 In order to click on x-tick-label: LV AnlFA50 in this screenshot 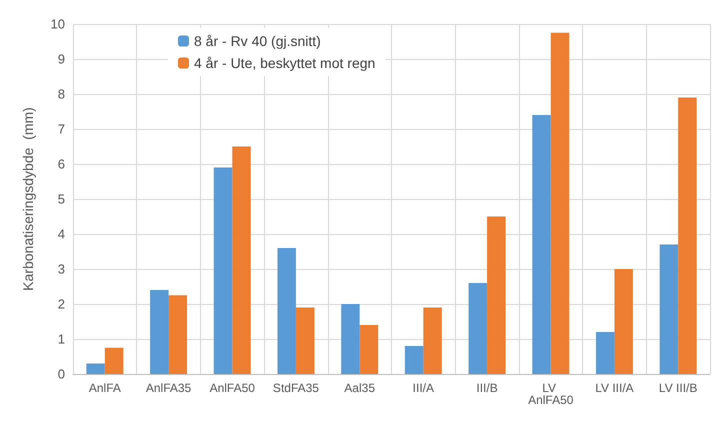, I will do `click(551, 394)`.